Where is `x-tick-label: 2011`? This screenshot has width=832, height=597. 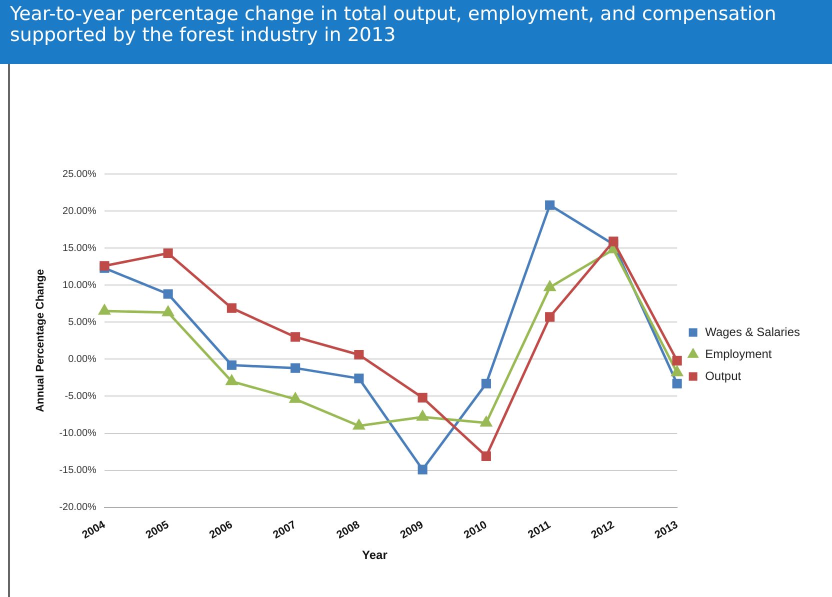
x-tick-label: 2011 is located at coordinates (539, 530).